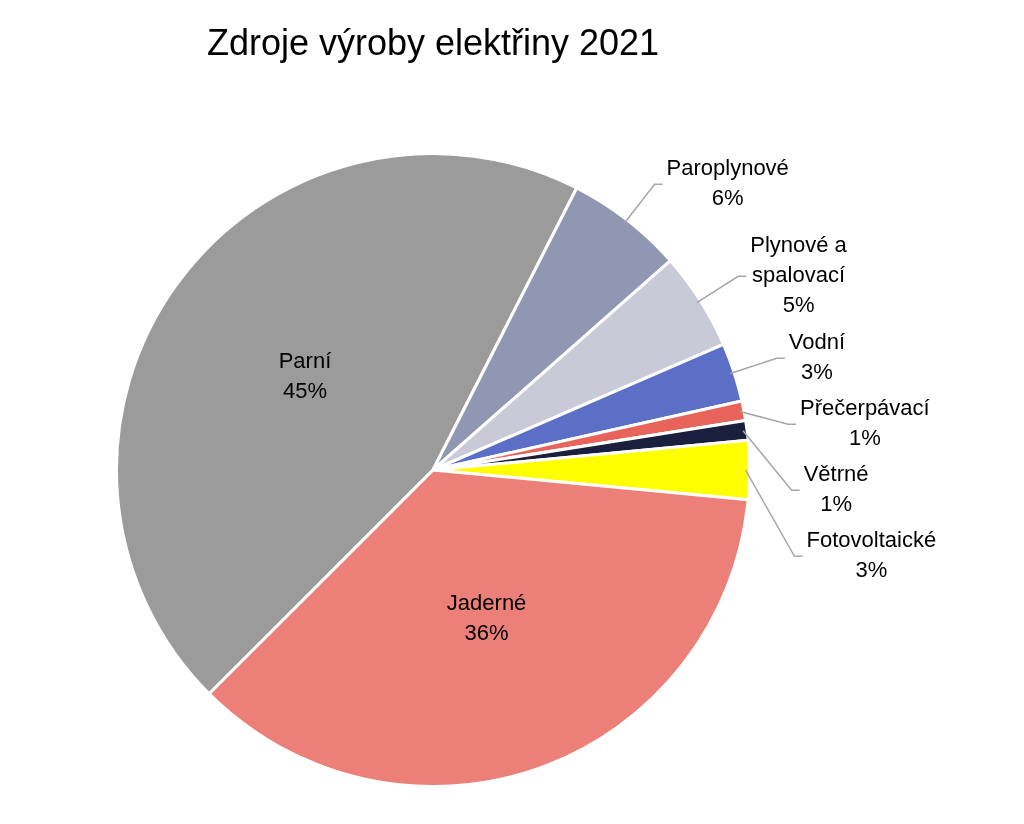 Image resolution: width=1024 pixels, height=824 pixels. What do you see at coordinates (305, 361) in the screenshot?
I see `slice-label: Parní` at bounding box center [305, 361].